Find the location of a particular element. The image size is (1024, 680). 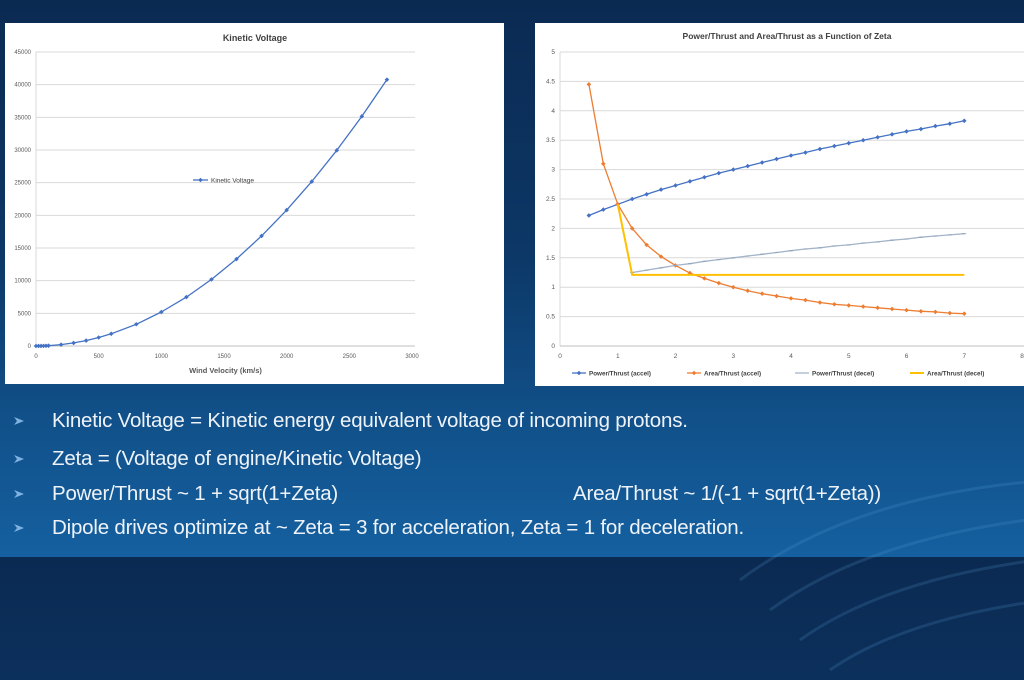

legend-label: Power/Thrust (decel) is located at coordinates (843, 373).